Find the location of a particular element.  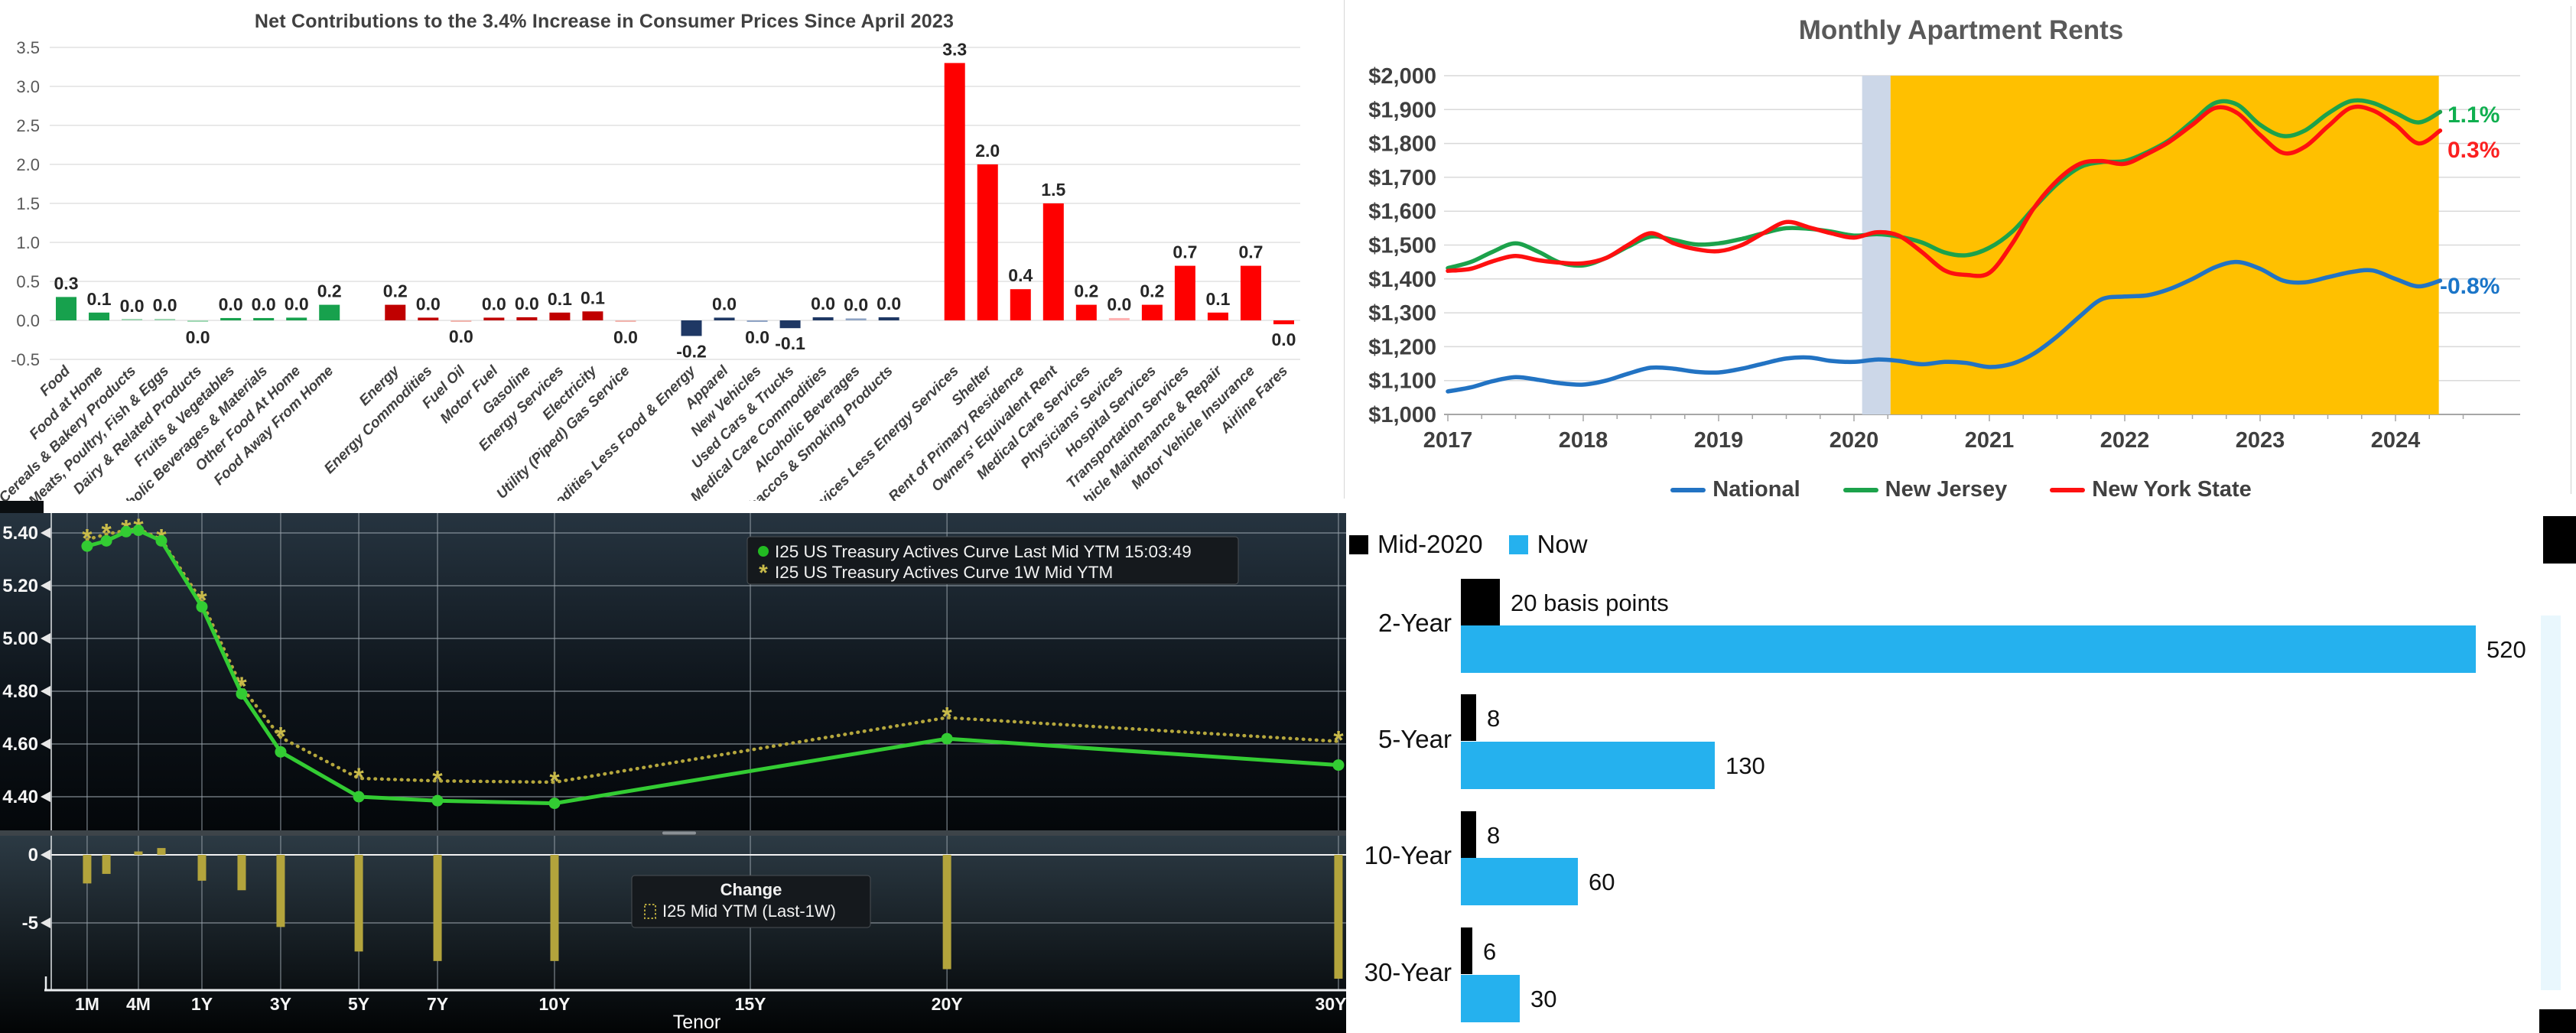

legend-item-new-york-state: New York State is located at coordinates (2151, 489).